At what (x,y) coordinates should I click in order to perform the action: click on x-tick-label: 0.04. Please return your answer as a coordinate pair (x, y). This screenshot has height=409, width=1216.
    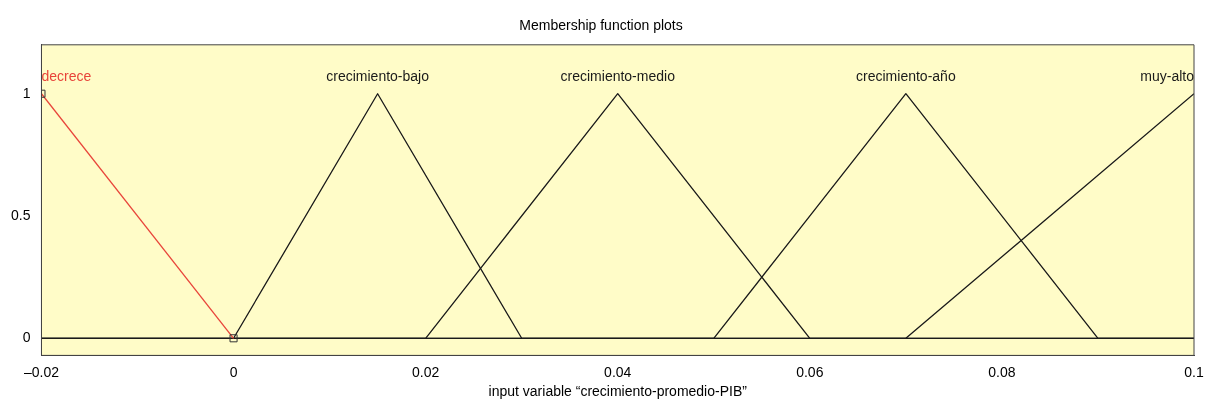
    Looking at the image, I should click on (618, 371).